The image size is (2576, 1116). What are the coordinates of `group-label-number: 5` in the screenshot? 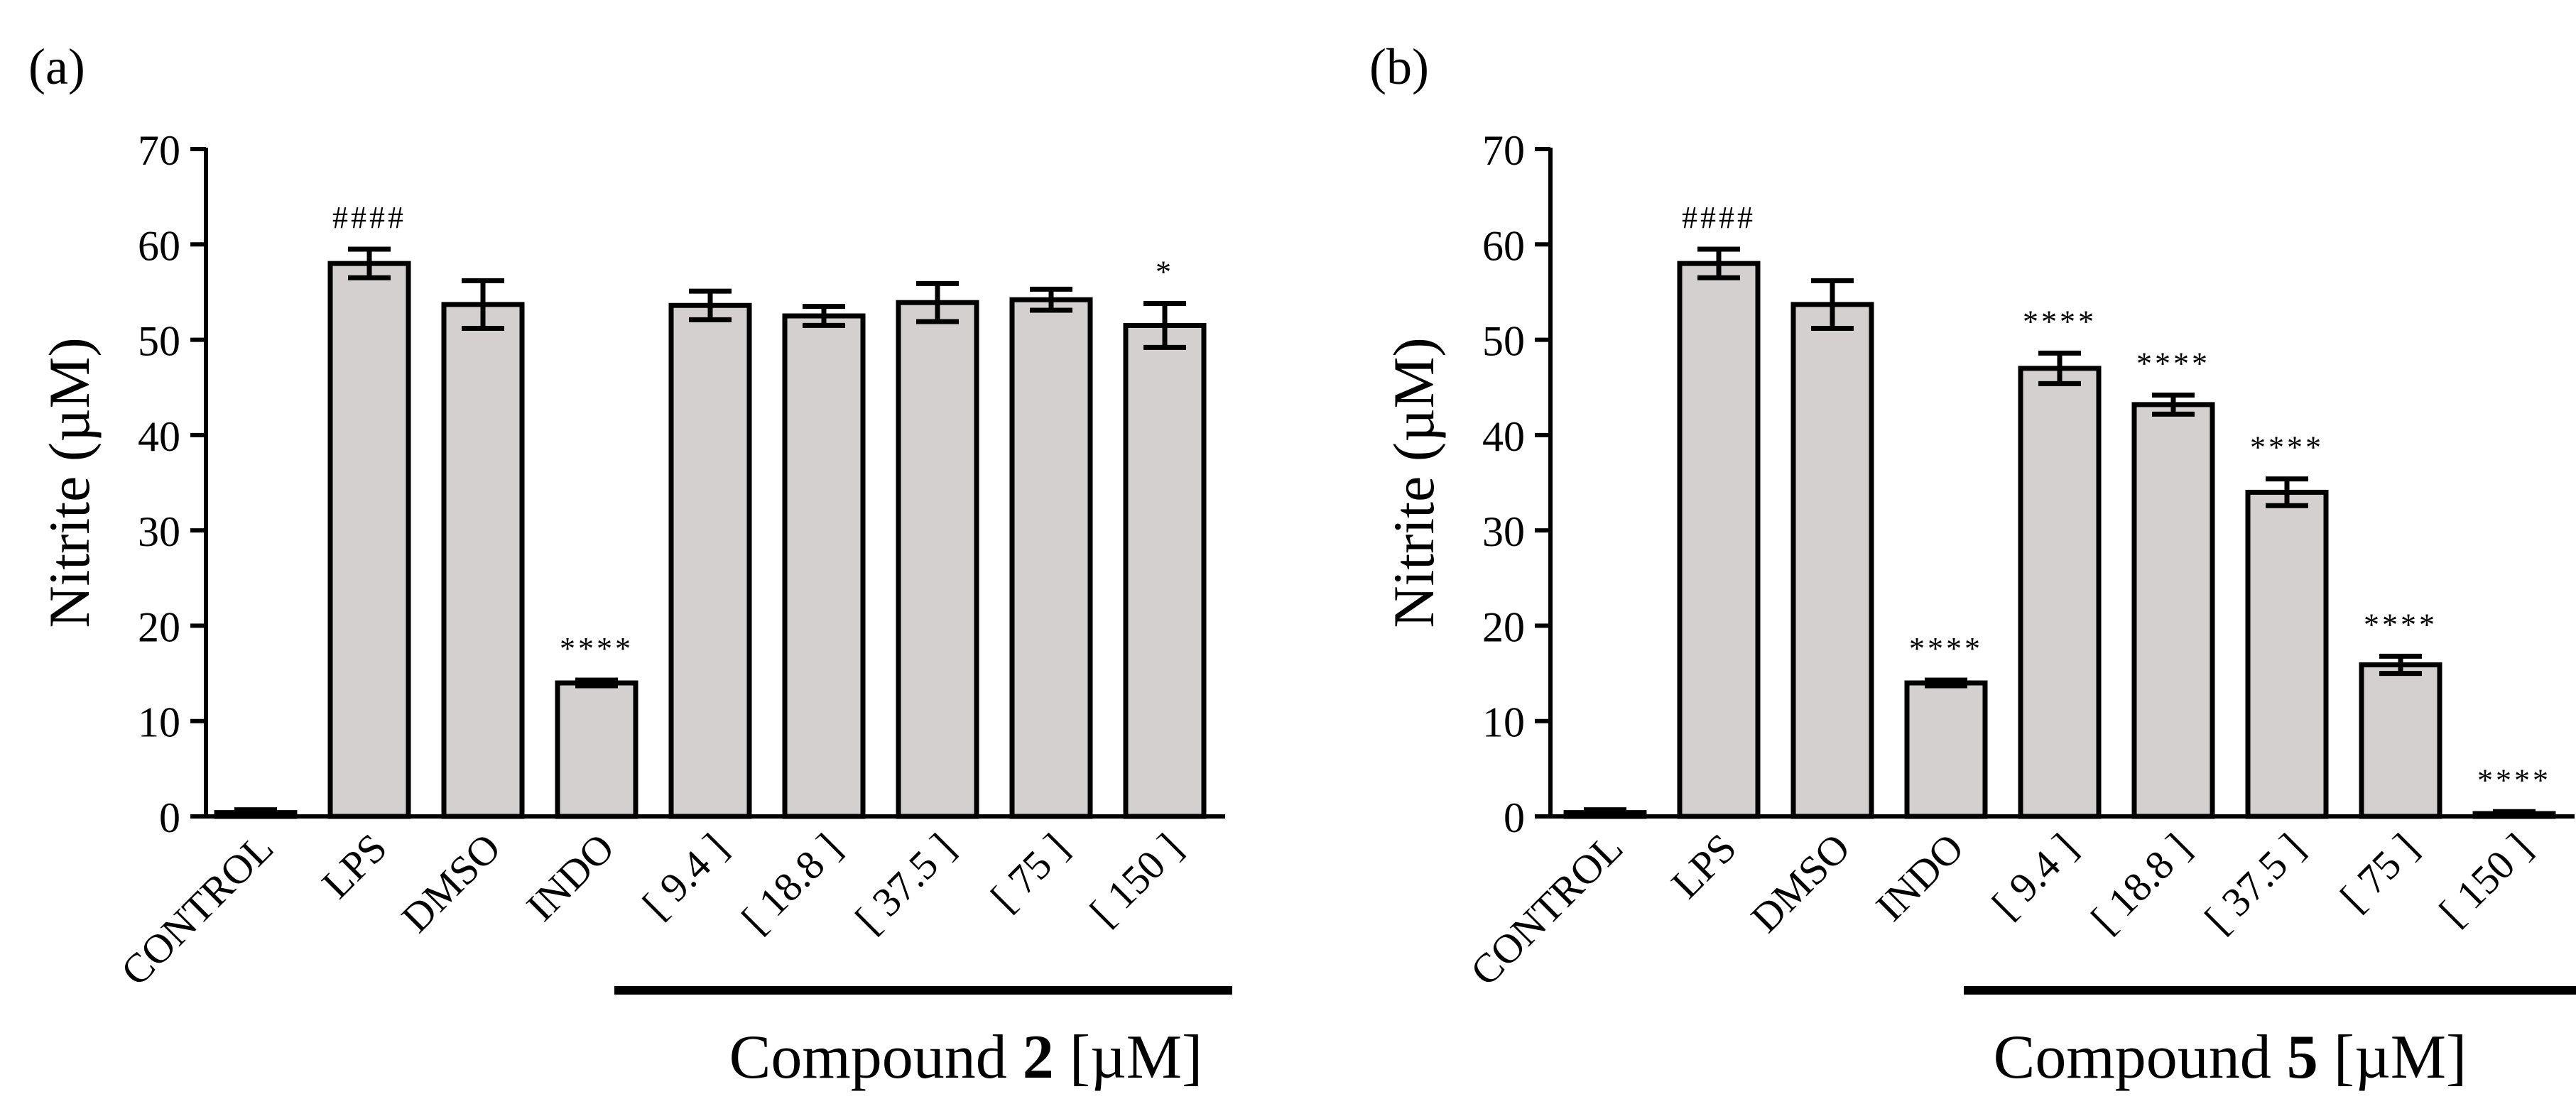 It's located at (2303, 1057).